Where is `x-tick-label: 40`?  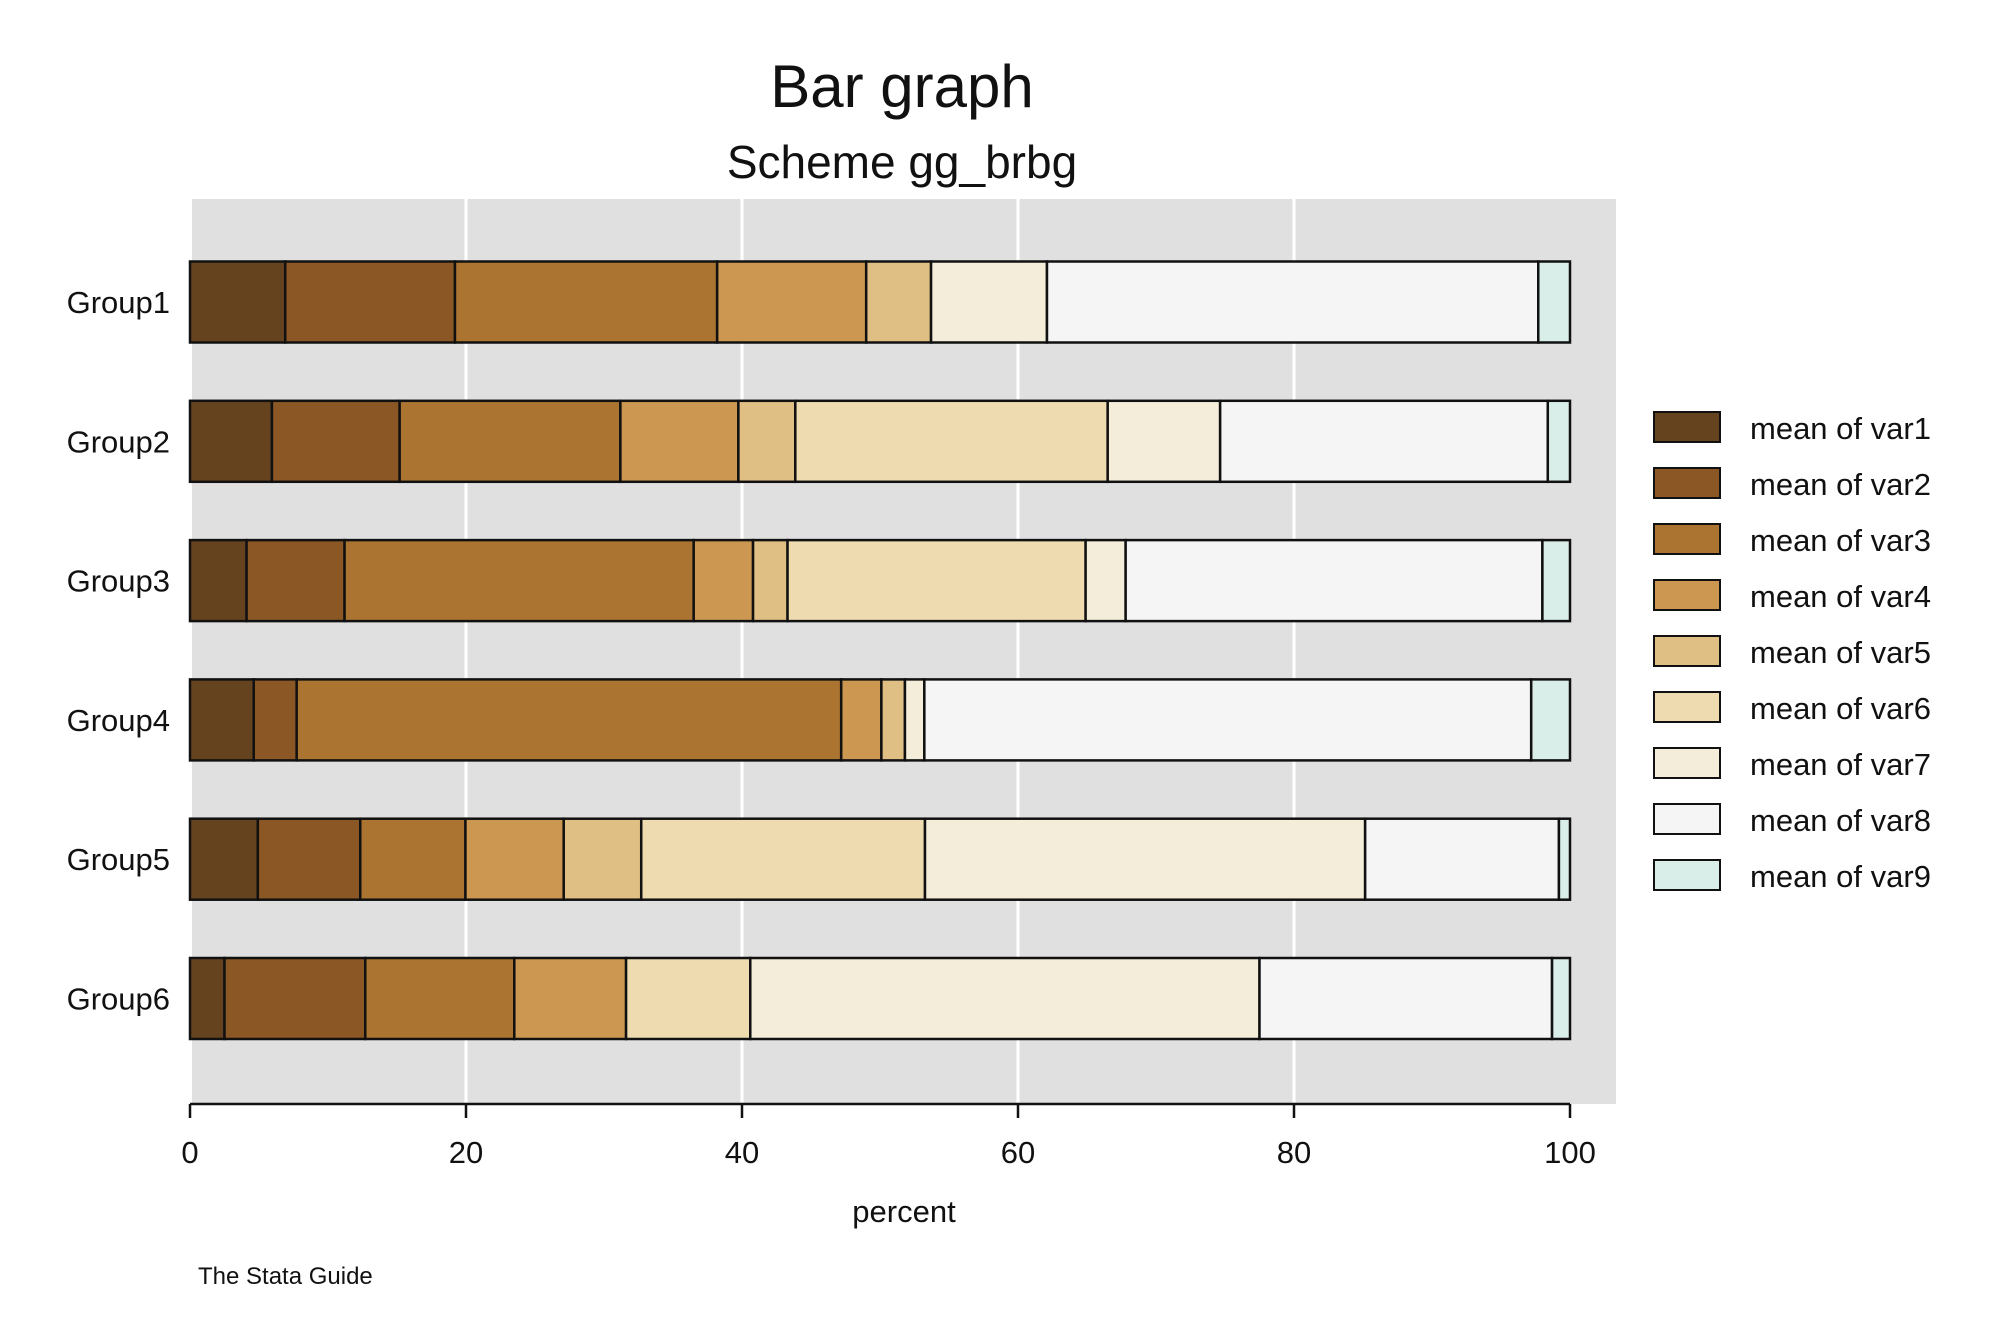 x-tick-label: 40 is located at coordinates (742, 1152).